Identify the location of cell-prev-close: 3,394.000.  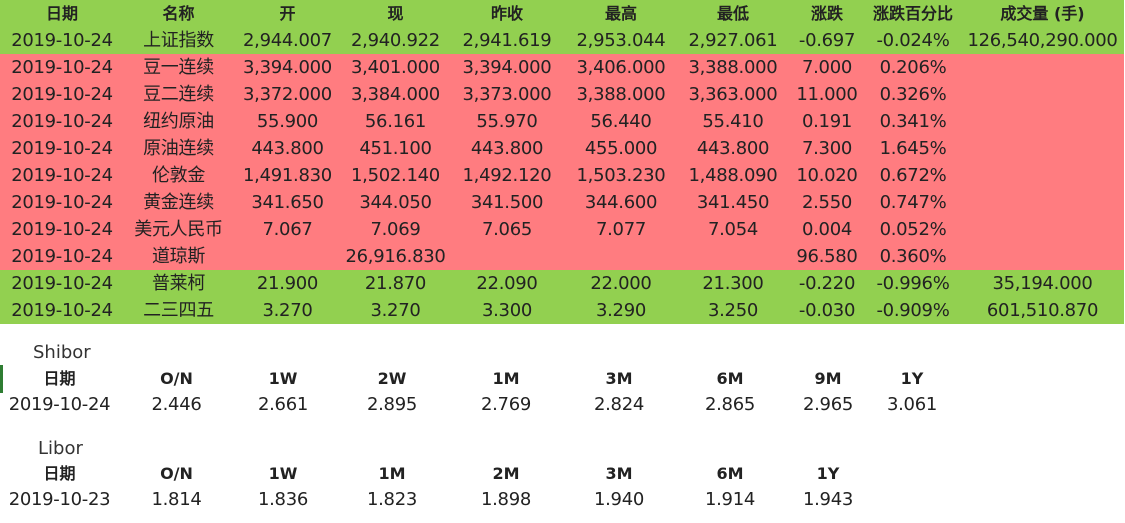
(507, 67).